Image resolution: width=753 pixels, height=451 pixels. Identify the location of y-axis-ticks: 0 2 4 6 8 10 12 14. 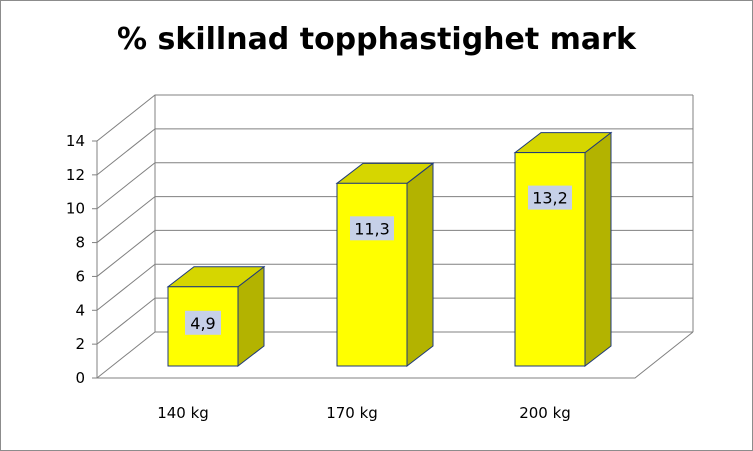
(81, 259).